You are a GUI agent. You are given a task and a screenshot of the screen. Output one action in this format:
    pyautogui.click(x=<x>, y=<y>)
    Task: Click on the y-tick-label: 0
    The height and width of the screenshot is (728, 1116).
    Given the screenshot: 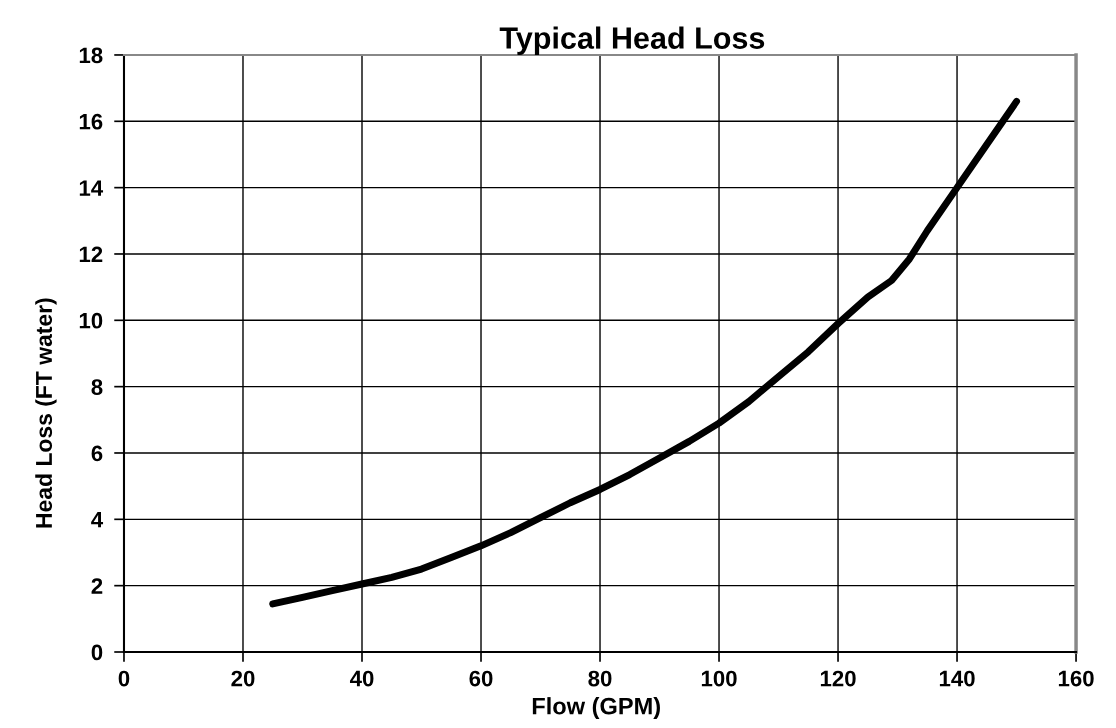 What is the action you would take?
    pyautogui.click(x=97, y=652)
    